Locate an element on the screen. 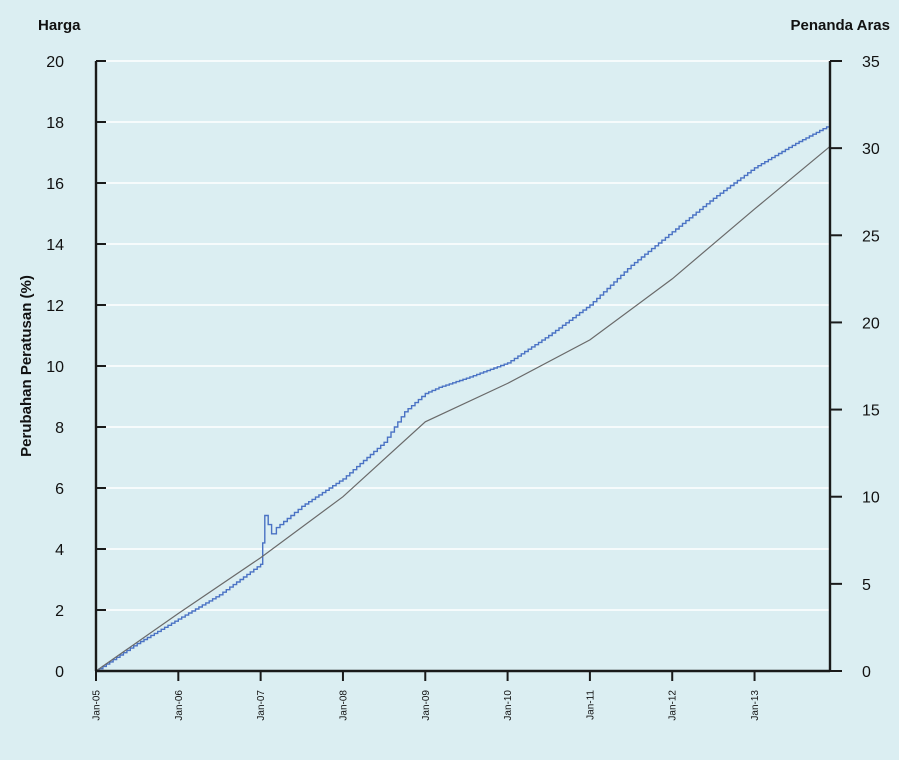 Image resolution: width=899 pixels, height=760 pixels. left-tick-label: 12 is located at coordinates (55, 306).